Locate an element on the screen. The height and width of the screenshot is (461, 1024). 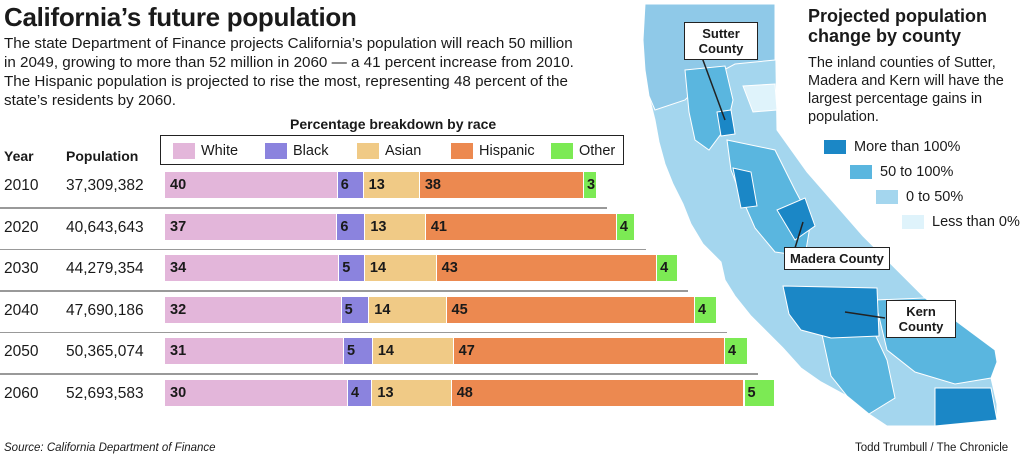
legend-item-white: White is located at coordinates (205, 151).